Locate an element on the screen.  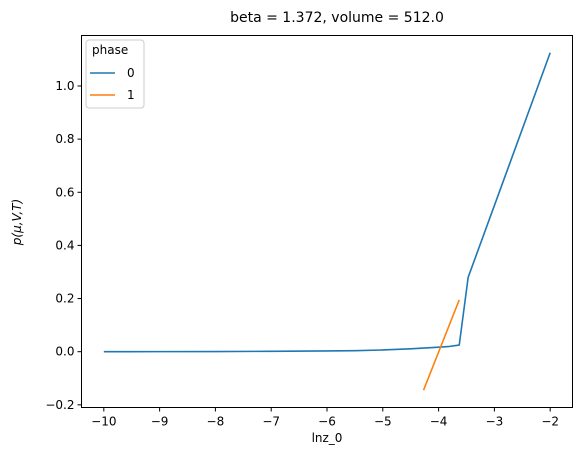
y-tick-label: 0.8 is located at coordinates (64, 139).